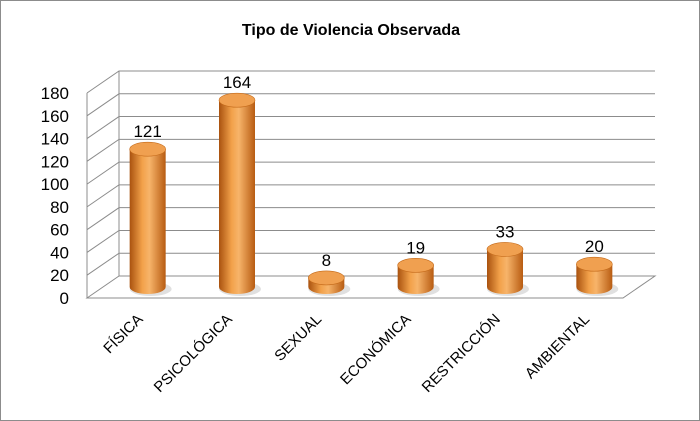 The image size is (700, 421). Describe the element at coordinates (594, 246) in the screenshot. I see `data-label: 20` at that location.